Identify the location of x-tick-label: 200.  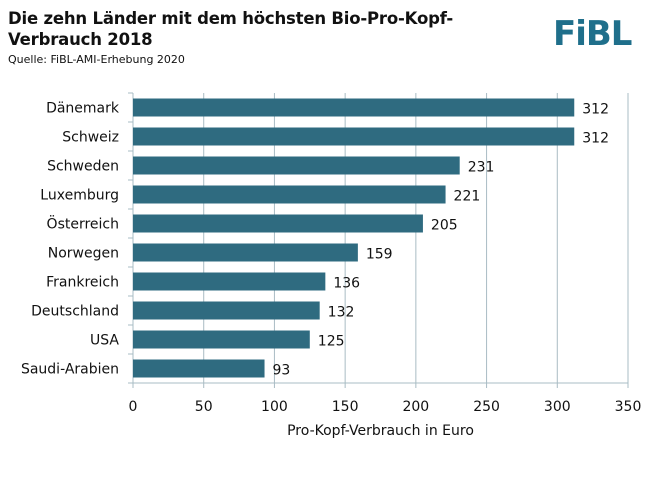
(415, 407).